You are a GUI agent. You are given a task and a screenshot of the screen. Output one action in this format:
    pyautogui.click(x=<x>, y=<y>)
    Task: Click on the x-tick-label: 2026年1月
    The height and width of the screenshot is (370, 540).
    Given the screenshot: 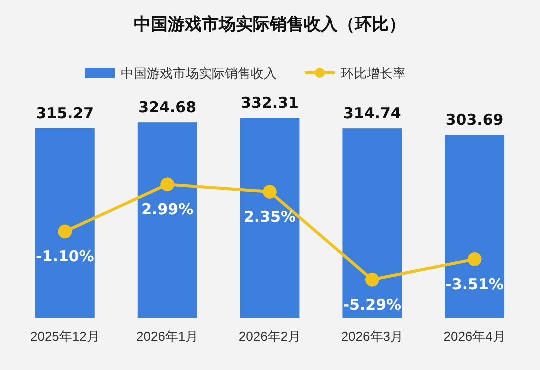 What is the action you would take?
    pyautogui.click(x=167, y=336)
    